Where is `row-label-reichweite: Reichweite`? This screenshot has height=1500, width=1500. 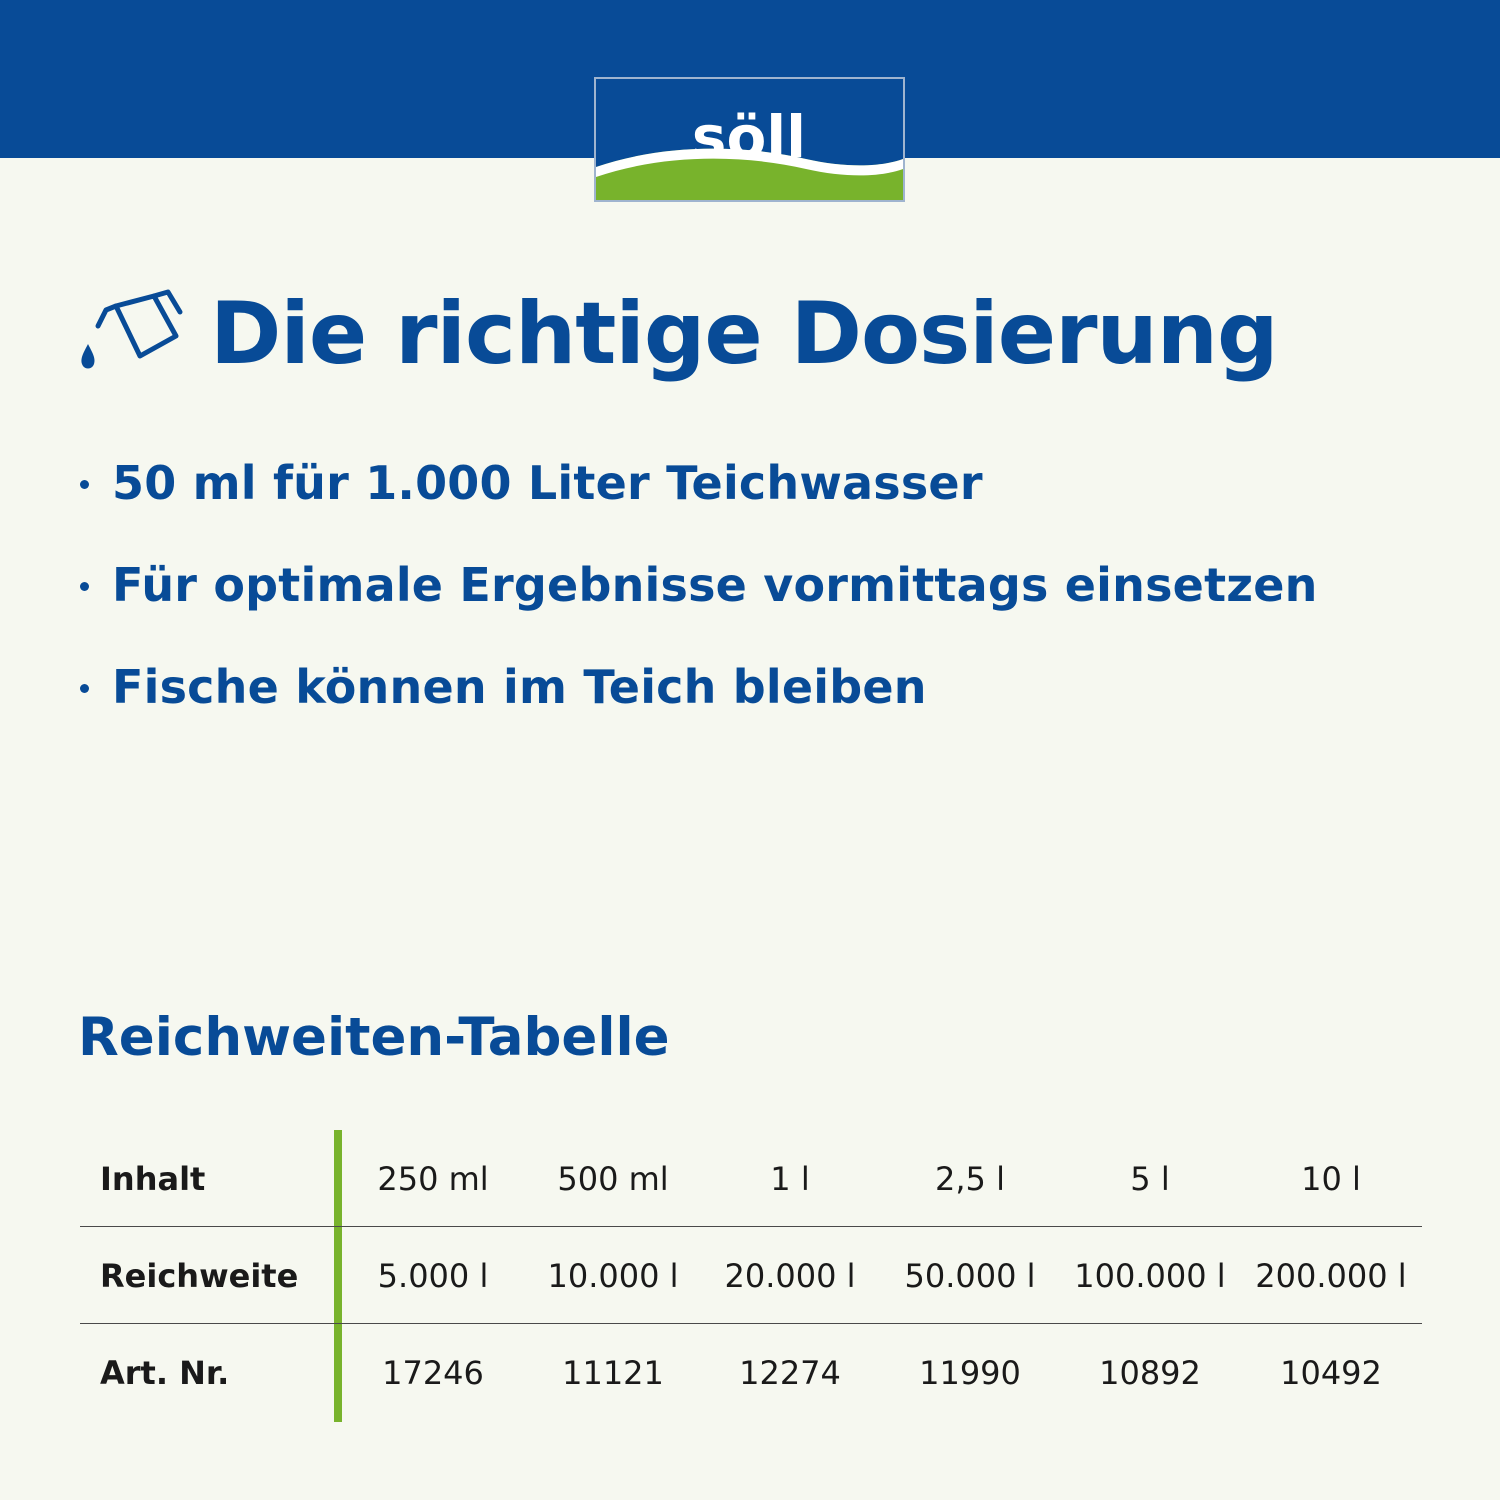 row-label-reichweite: Reichweite is located at coordinates (199, 1276).